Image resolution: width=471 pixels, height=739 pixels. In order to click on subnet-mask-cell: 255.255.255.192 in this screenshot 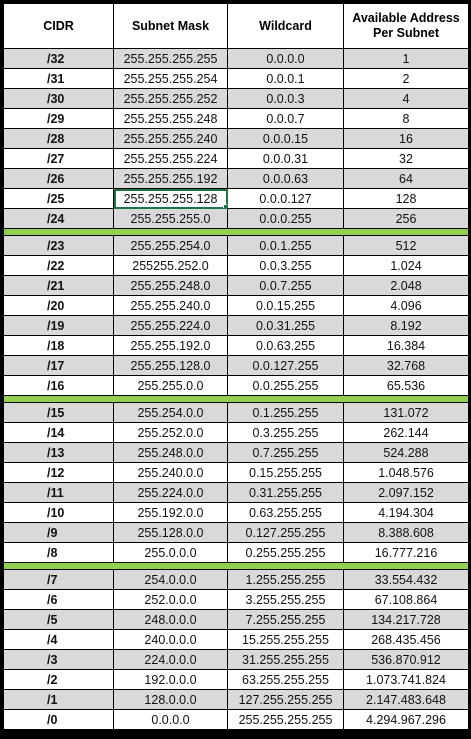, I will do `click(170, 178)`.